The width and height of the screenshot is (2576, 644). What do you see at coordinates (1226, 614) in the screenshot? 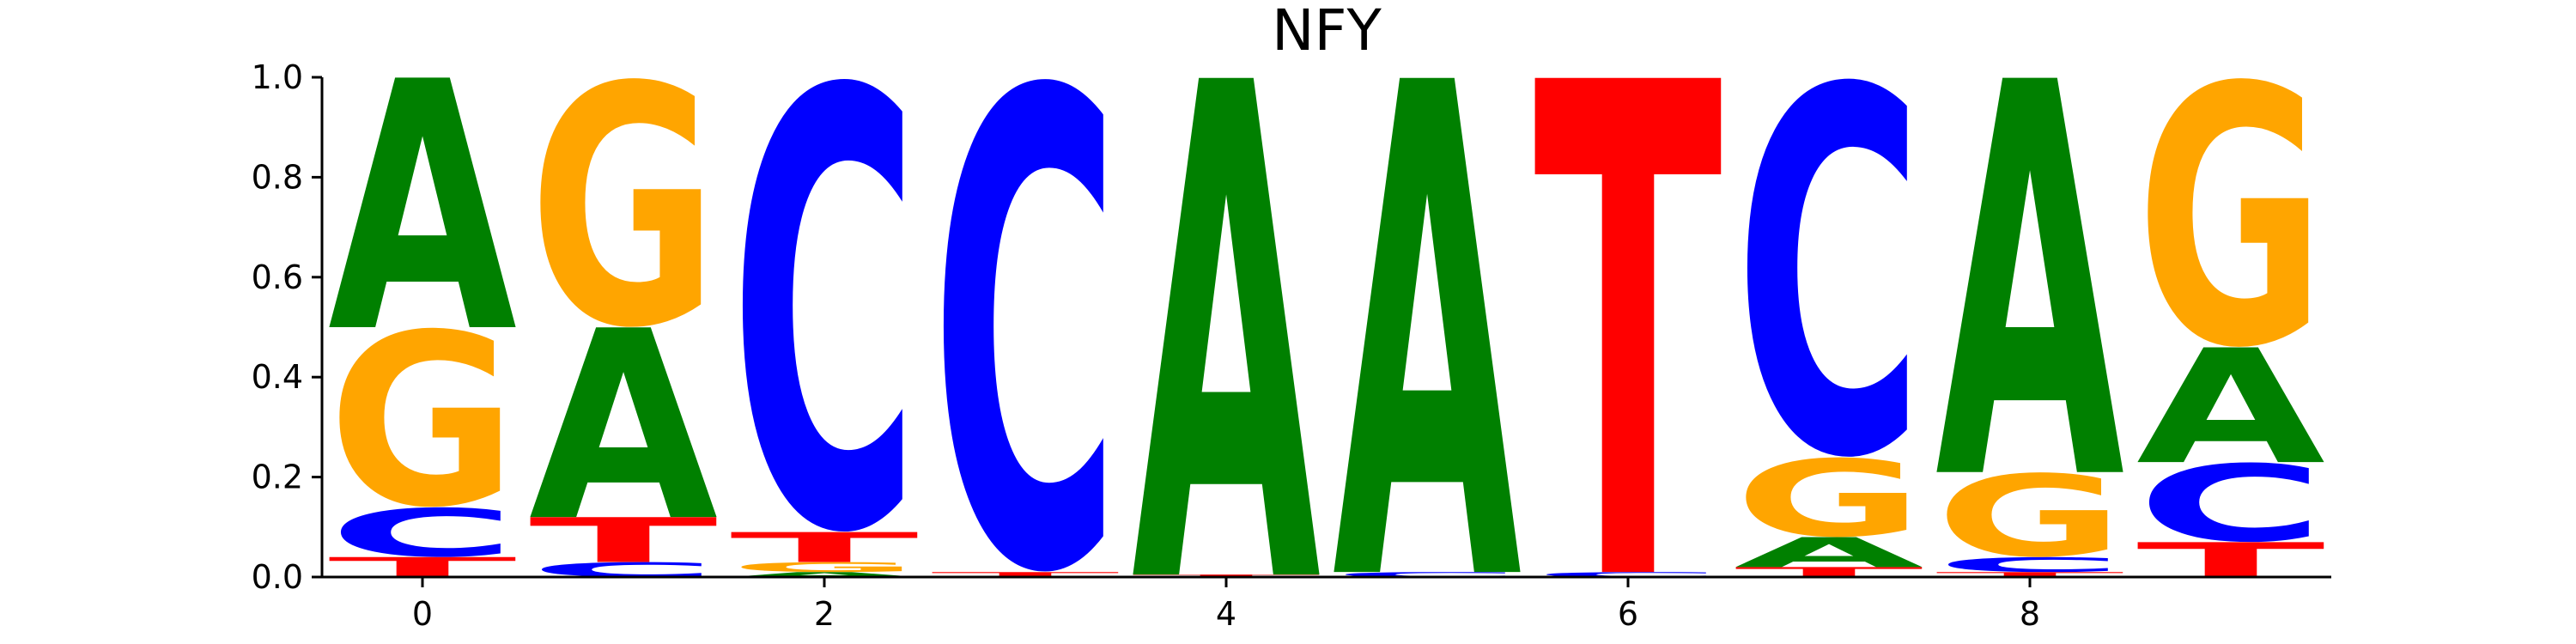
I see `x-tick-label: 4` at bounding box center [1226, 614].